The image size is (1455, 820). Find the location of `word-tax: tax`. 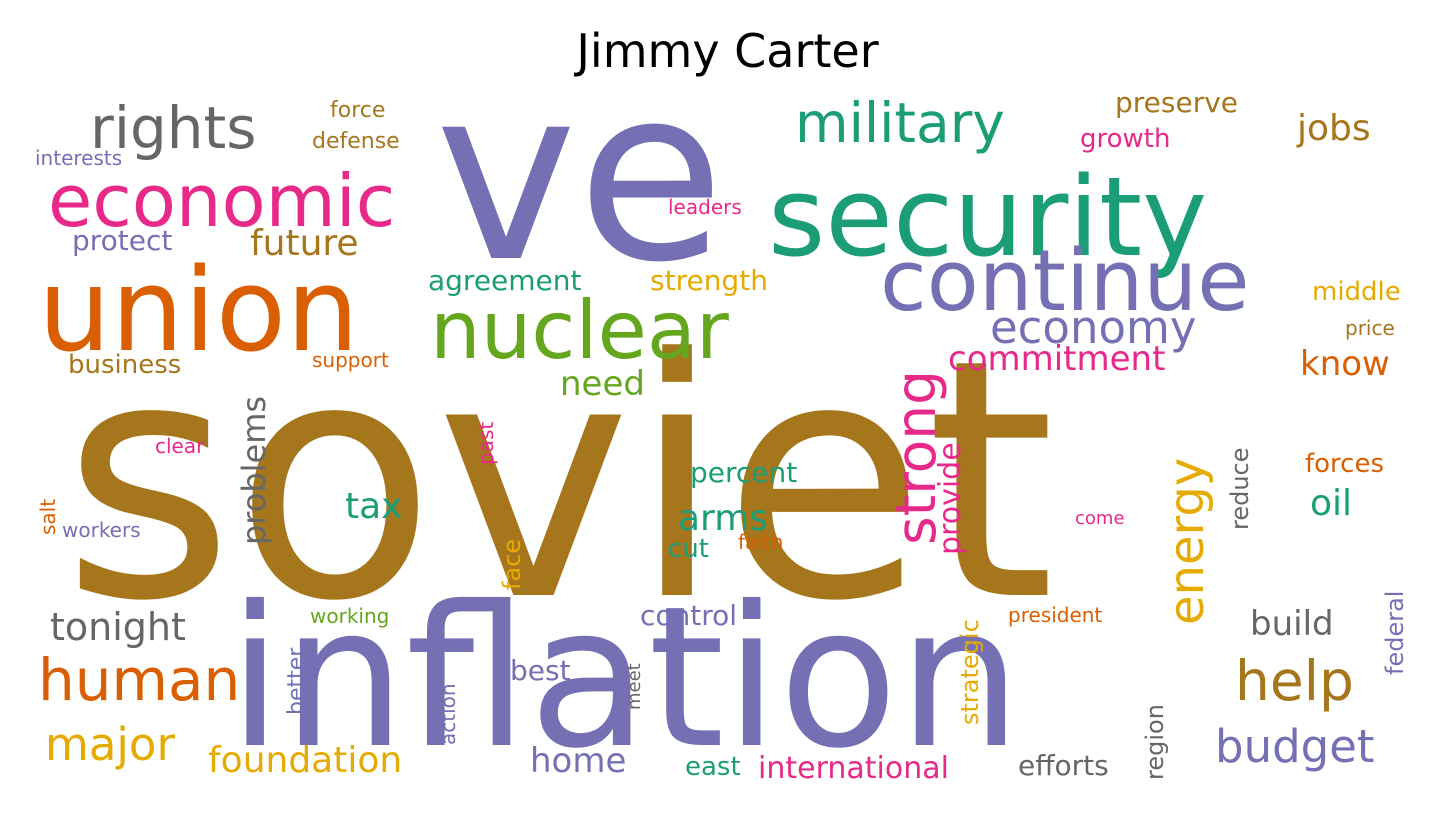

word-tax: tax is located at coordinates (373, 506).